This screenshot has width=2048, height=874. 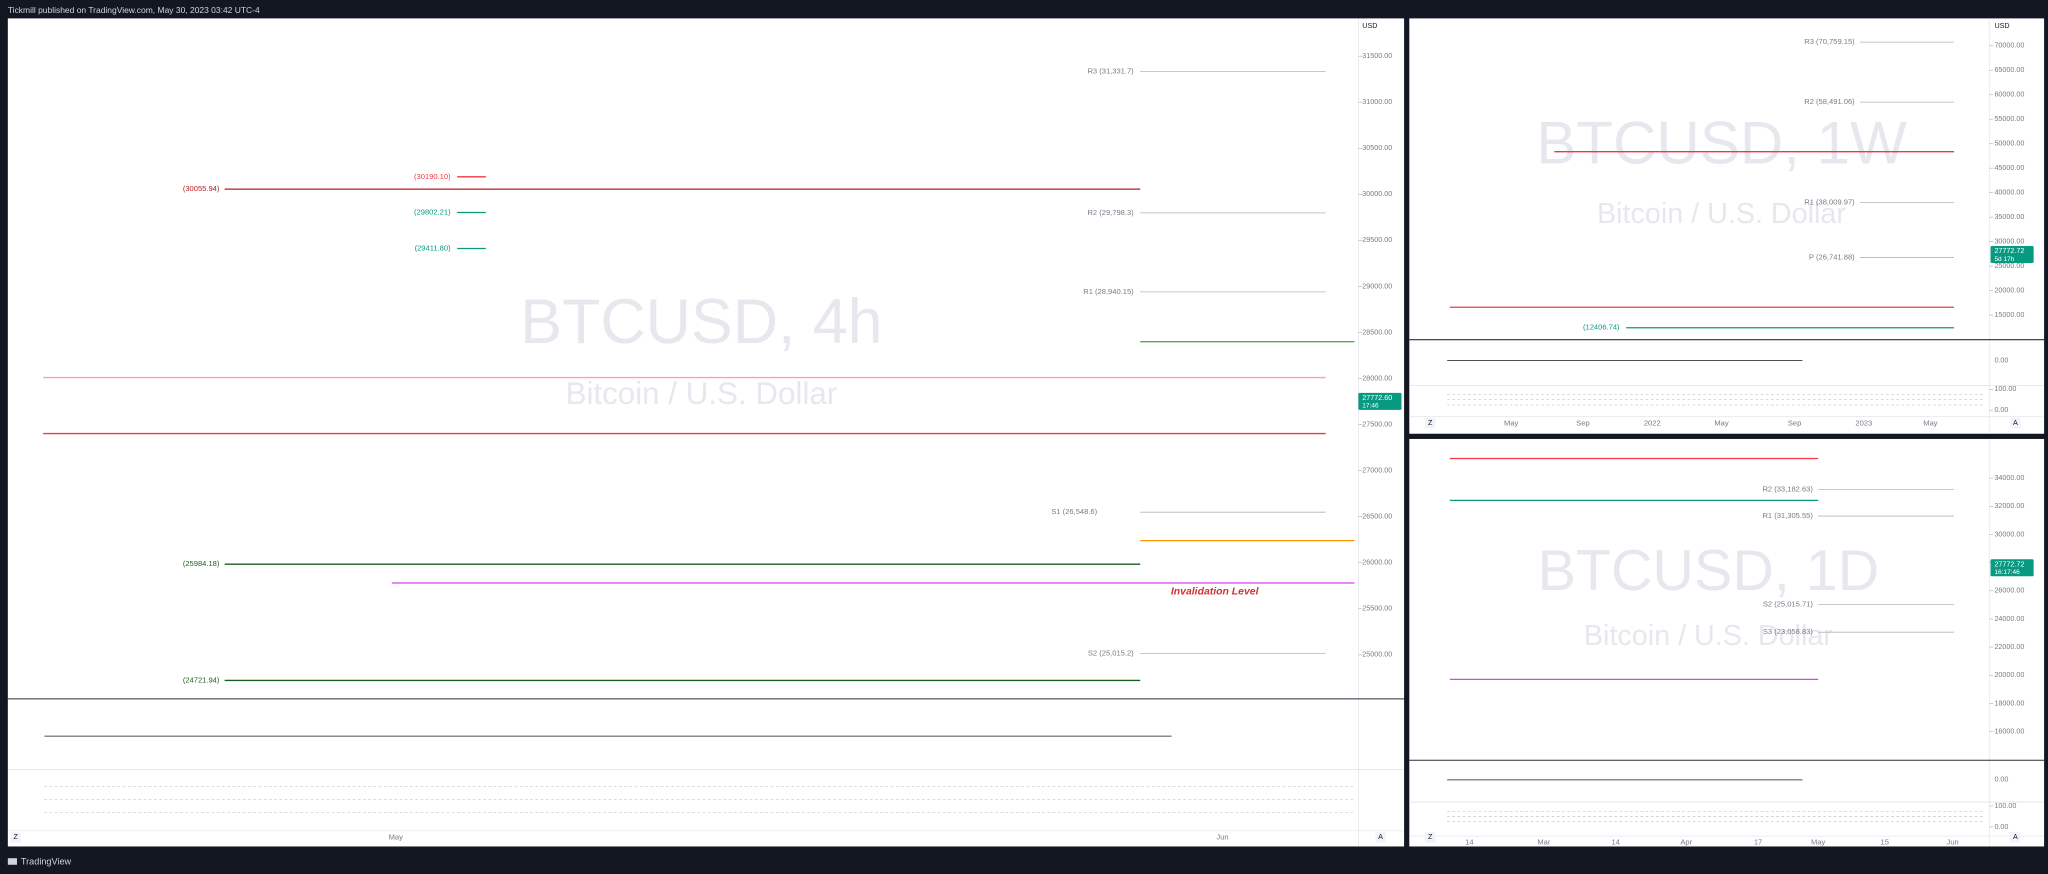 I want to click on countdown-label: 16:17:46, so click(x=2007, y=572).